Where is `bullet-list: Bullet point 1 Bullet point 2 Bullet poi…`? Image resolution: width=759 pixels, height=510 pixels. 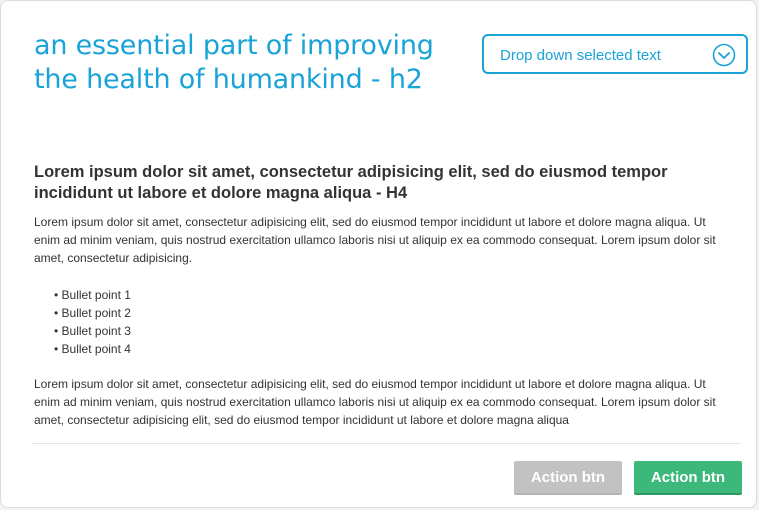
bullet-list: Bullet point 1 Bullet point 2 Bullet poi… is located at coordinates (92, 322).